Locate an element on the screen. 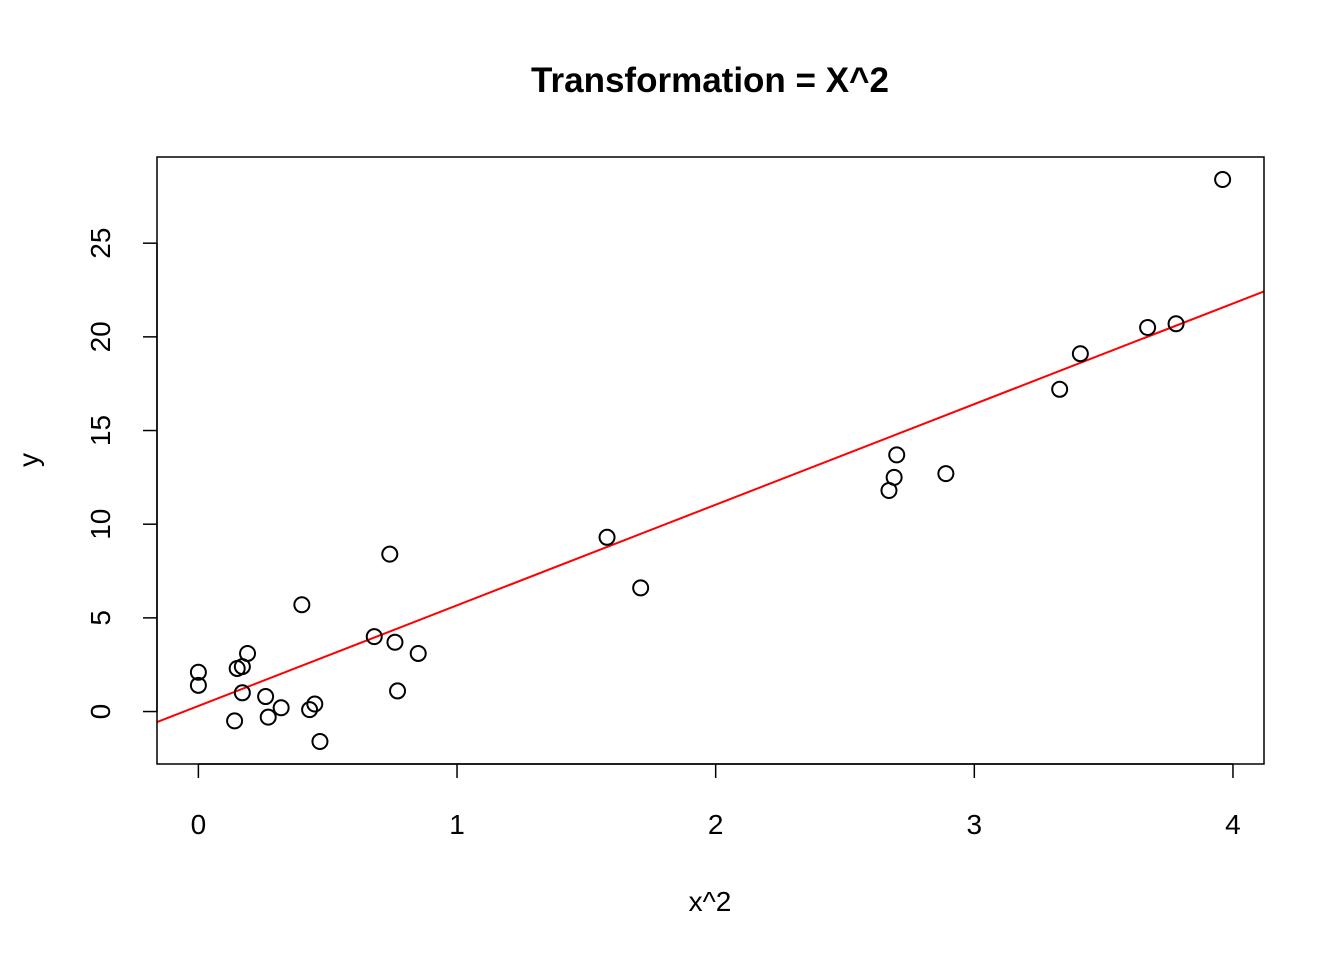  y-tick-label: 15 is located at coordinates (100, 430).